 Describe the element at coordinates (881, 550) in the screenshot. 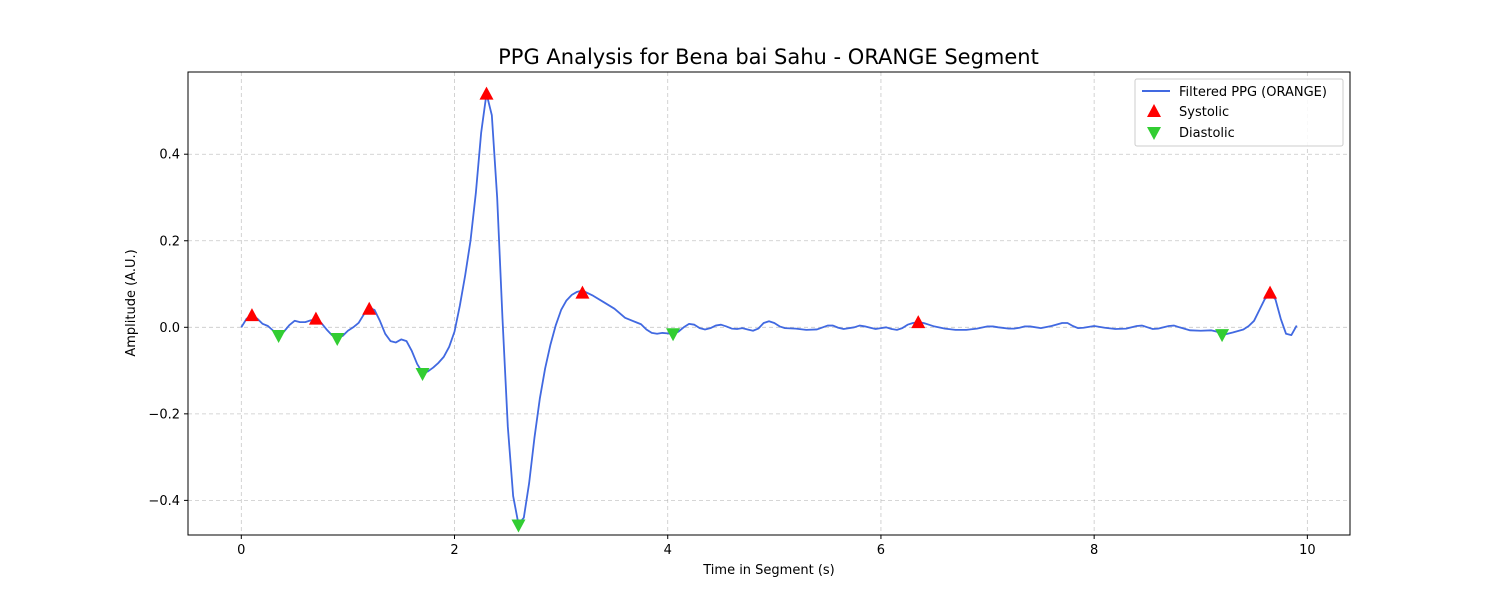

I see `x-tick-label: 6` at that location.